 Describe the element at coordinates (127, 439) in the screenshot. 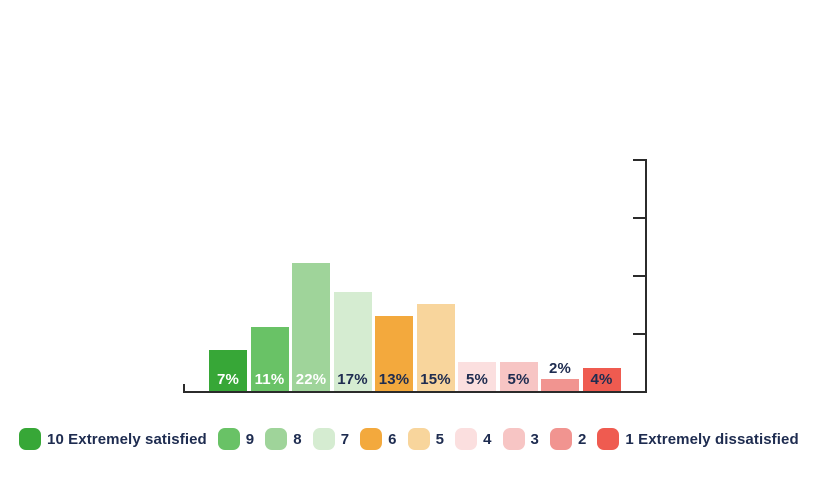

I see `legend-label: 10 Extremely satisfied` at that location.